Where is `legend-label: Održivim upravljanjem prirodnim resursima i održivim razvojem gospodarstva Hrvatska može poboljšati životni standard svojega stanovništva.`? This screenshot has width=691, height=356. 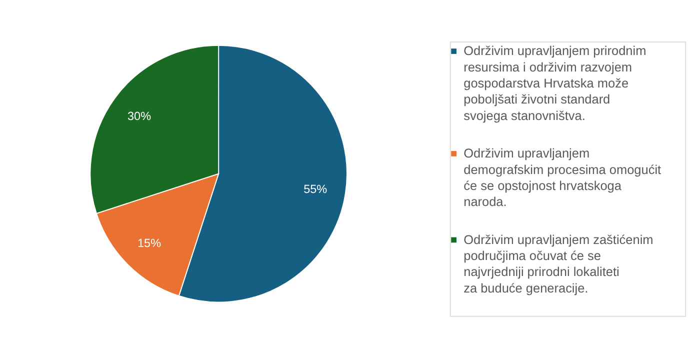
legend-label: Održivim upravljanjem prirodnim resursima i održivim razvojem gospodarstva Hrvatska može poboljšati životni standard svojega stanovništva. is located at coordinates (555, 83).